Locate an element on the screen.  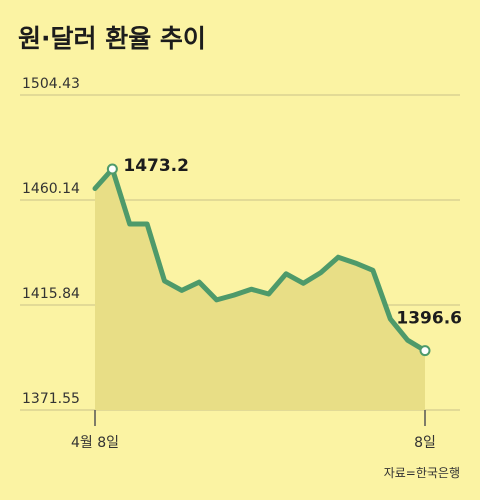
y-tick-label: 1371.55 is located at coordinates (51, 399).